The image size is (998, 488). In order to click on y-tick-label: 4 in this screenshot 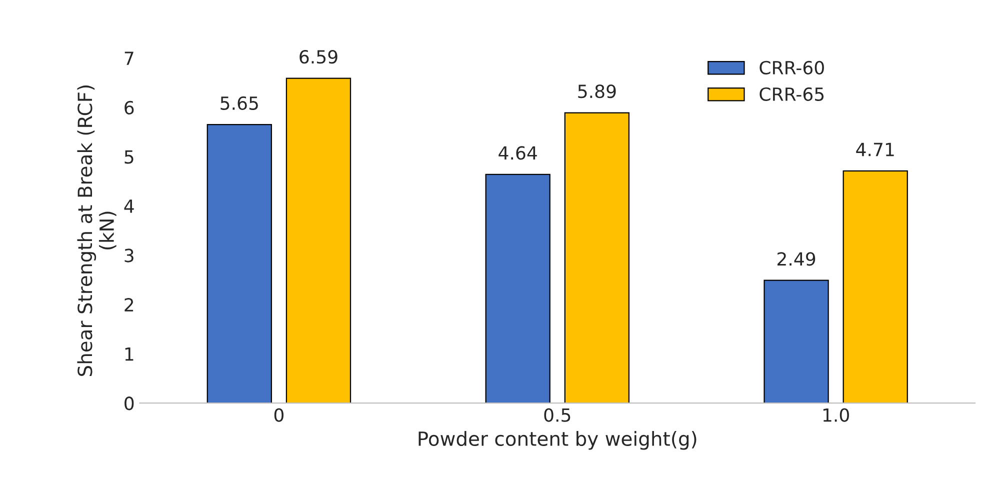, I will do `click(129, 206)`.